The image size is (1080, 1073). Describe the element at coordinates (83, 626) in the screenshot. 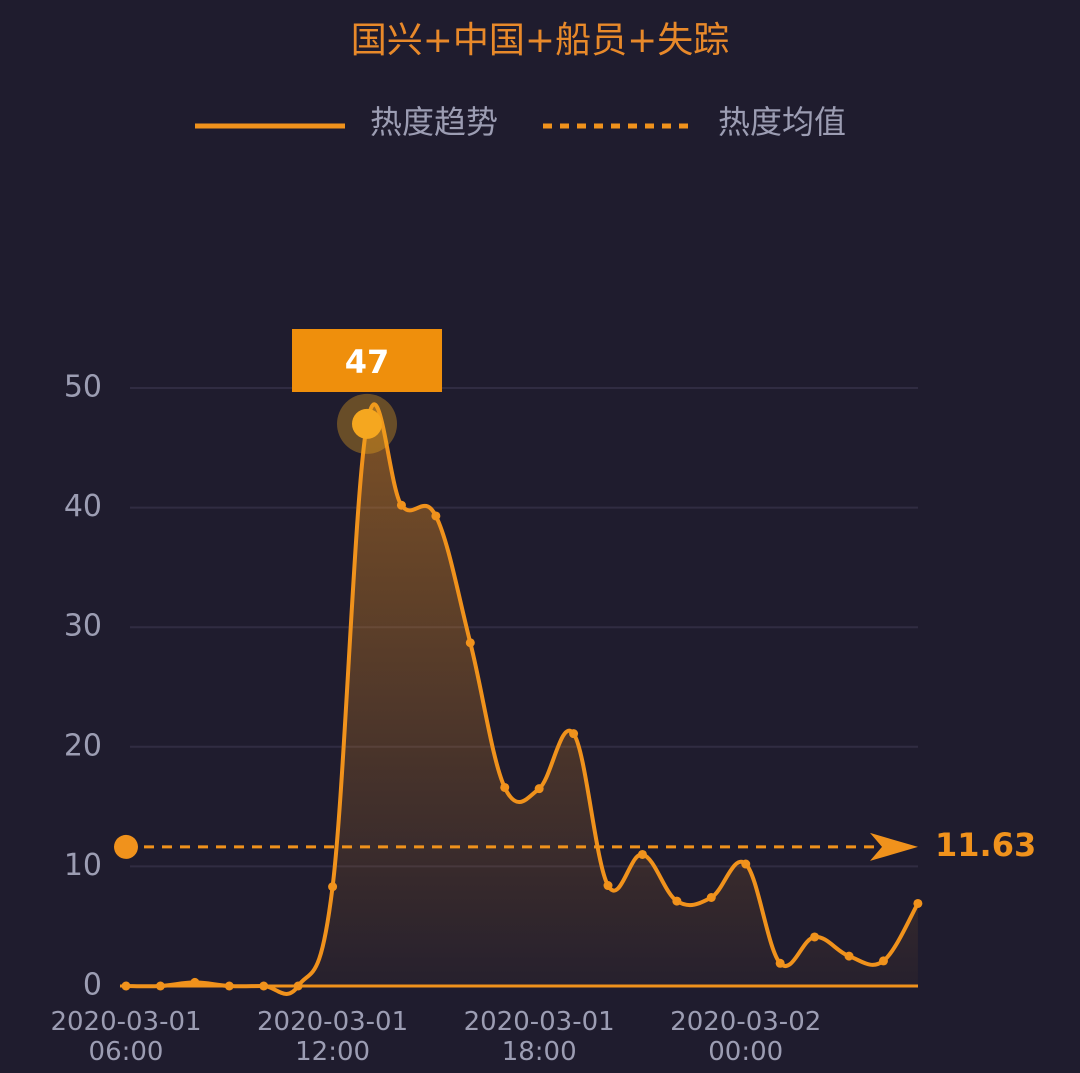

I see `y-tick-label: 30` at that location.